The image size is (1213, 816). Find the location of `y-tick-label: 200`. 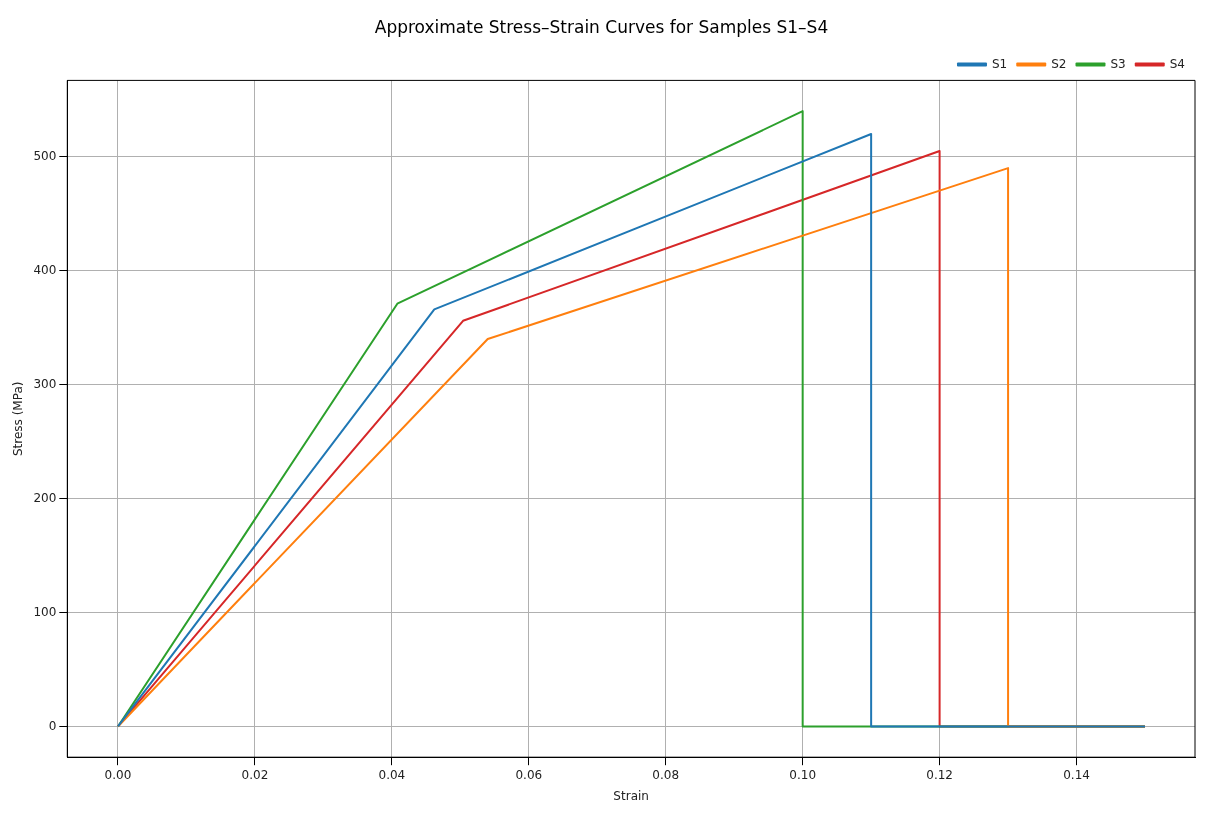

y-tick-label: 200 is located at coordinates (45, 497).